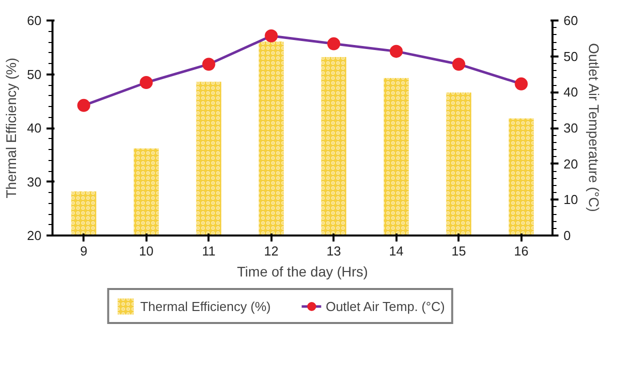 This screenshot has height=380, width=640. Describe the element at coordinates (34, 128) in the screenshot. I see `y-tick-label: 40` at that location.